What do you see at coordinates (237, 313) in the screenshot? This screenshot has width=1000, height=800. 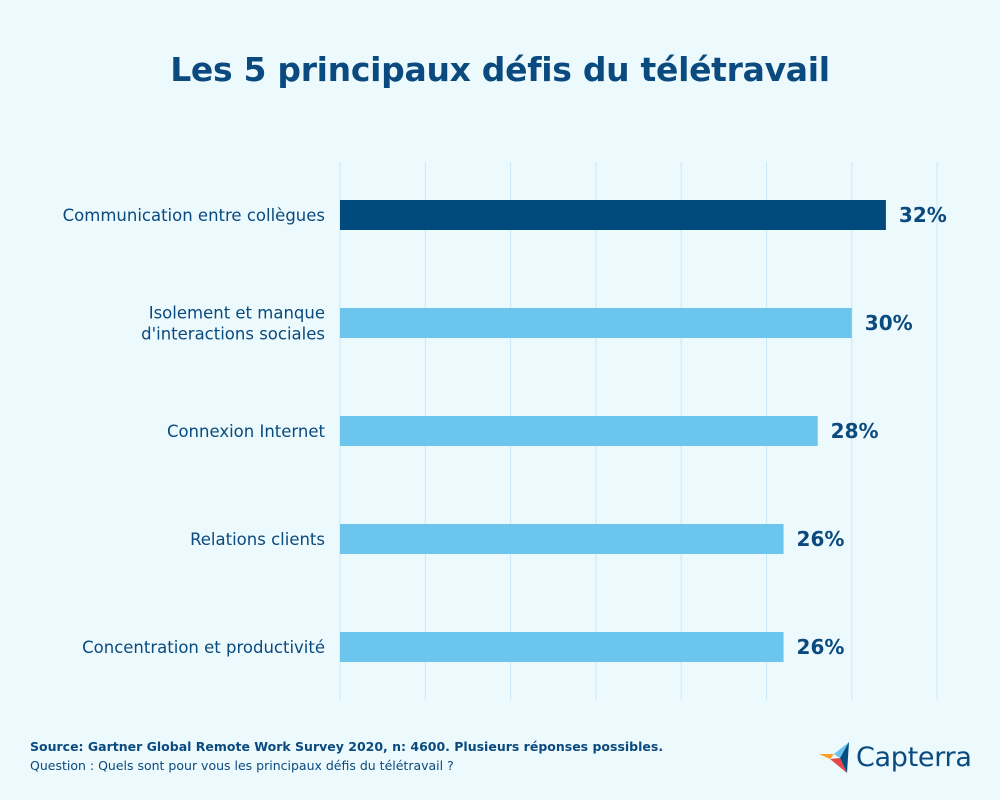 I see `category-label: Isolement et manque` at bounding box center [237, 313].